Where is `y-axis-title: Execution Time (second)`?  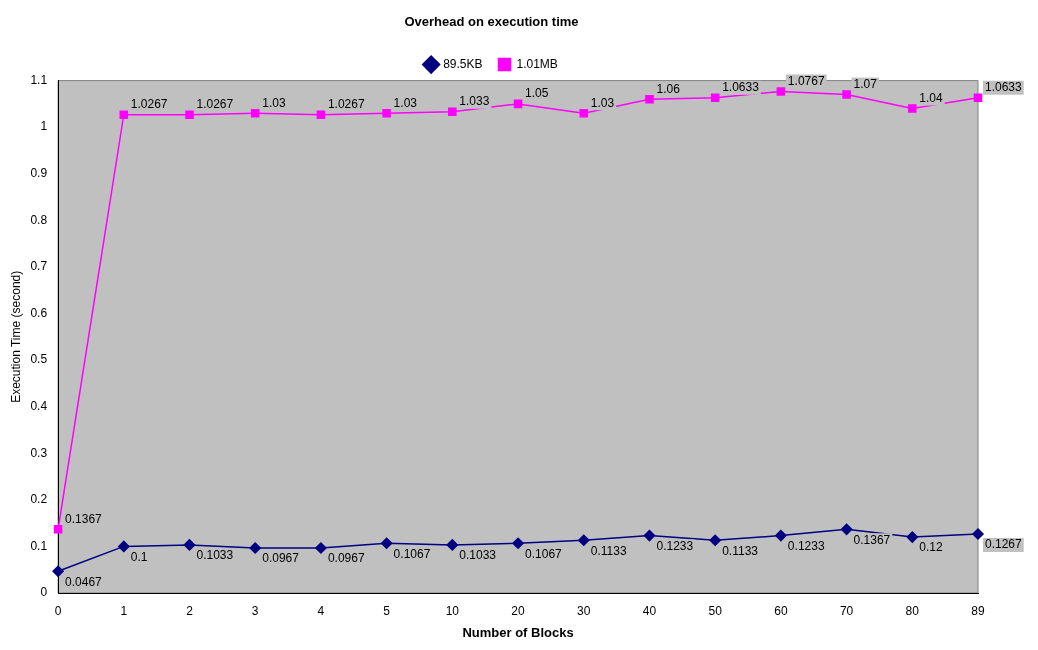 y-axis-title: Execution Time (second) is located at coordinates (15, 336).